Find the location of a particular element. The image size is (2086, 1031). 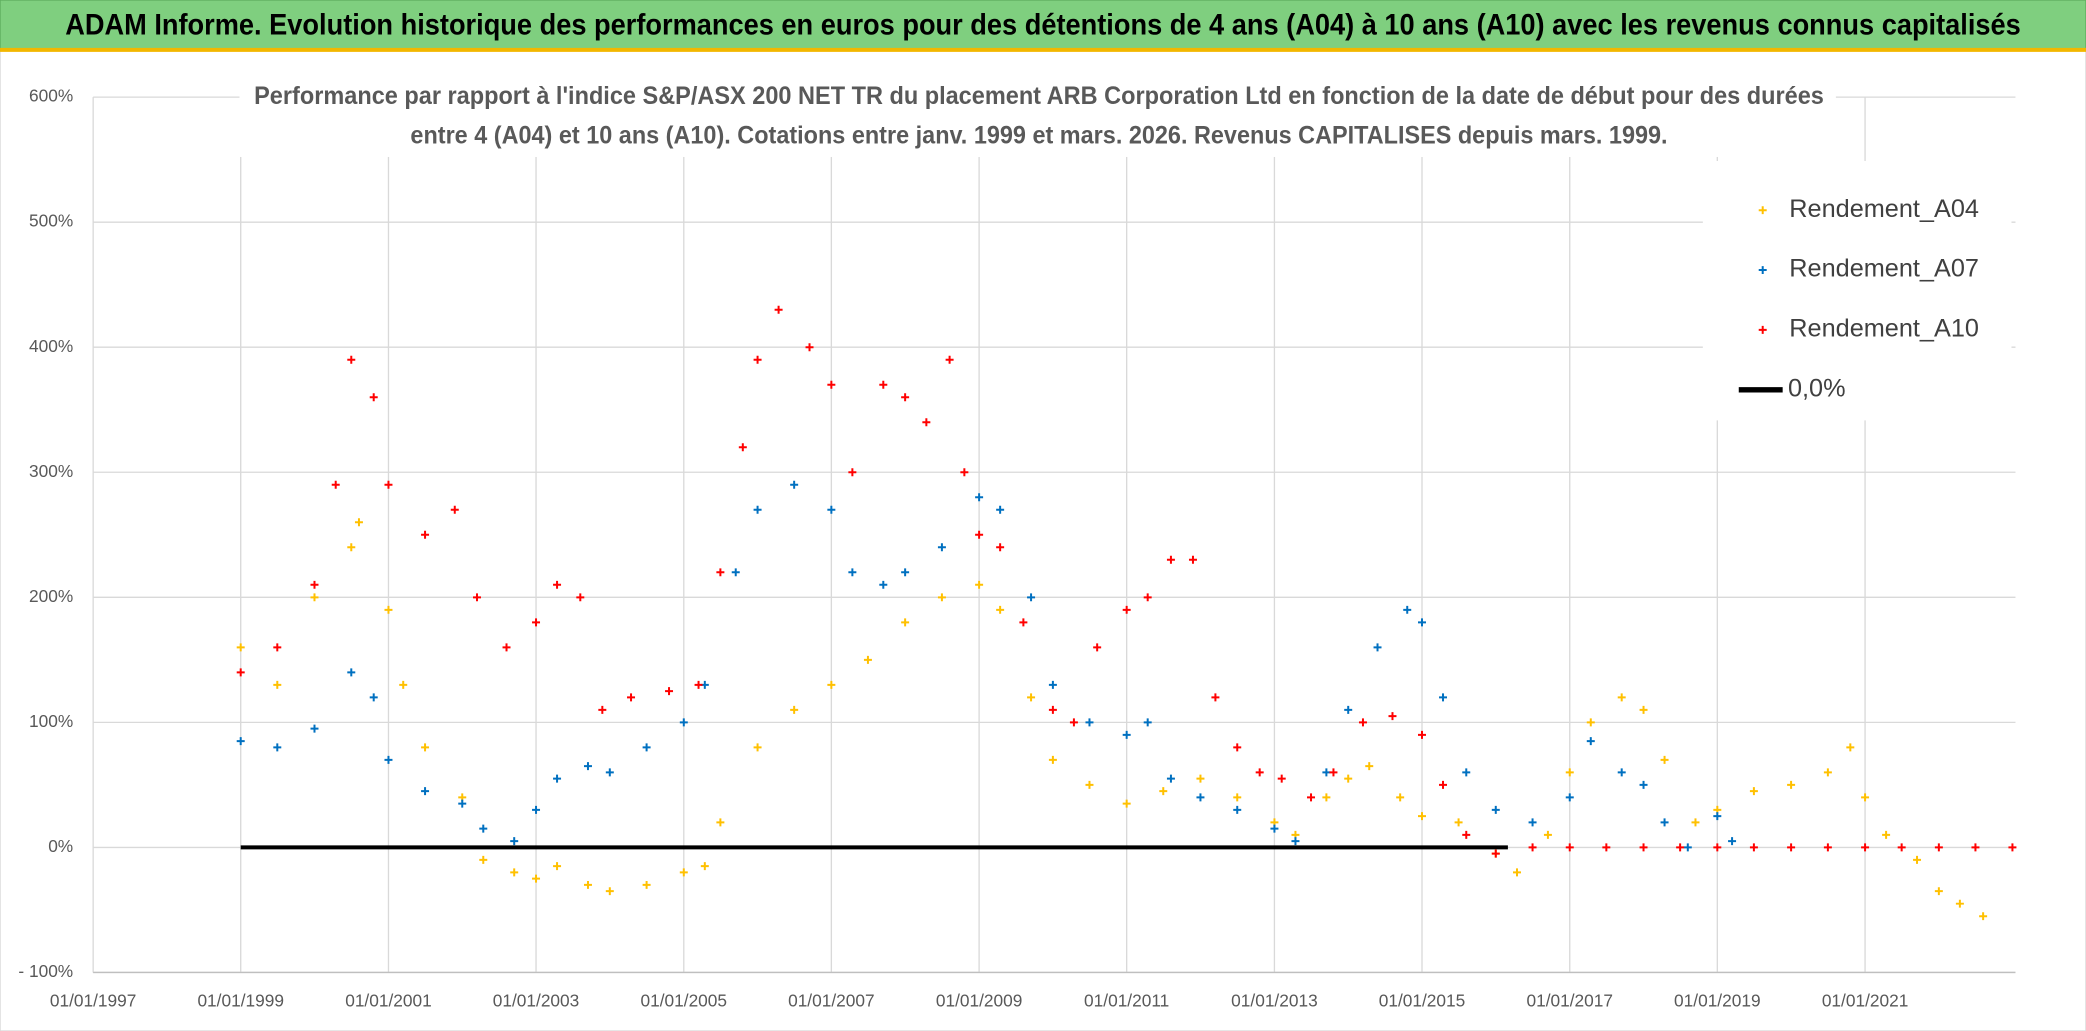

legend-label: Rendement_A04 is located at coordinates (1884, 209).